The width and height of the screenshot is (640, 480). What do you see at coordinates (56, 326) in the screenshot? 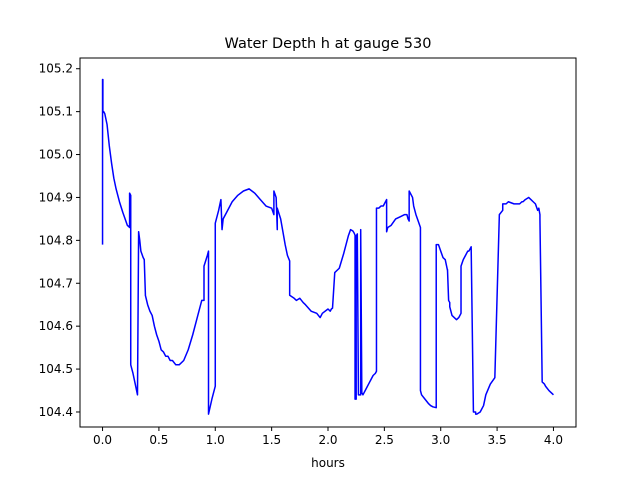
I see `y-tick-label: 104.6` at bounding box center [56, 326].